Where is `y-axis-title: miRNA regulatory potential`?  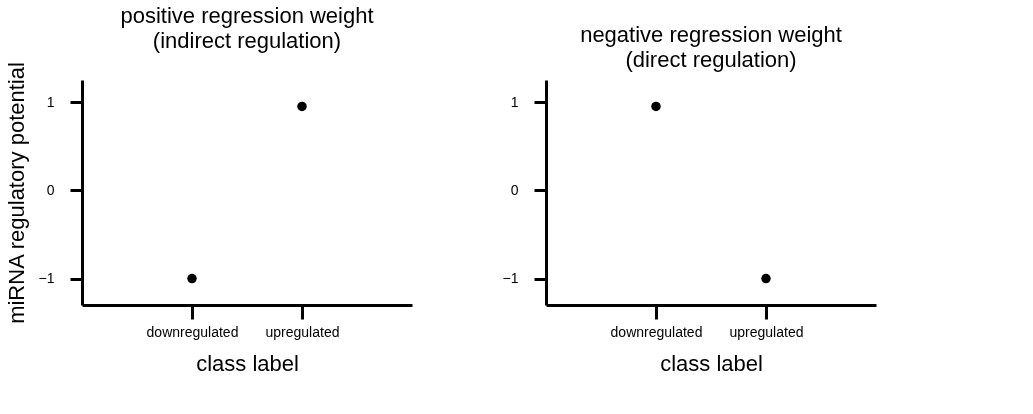 y-axis-title: miRNA regulatory potential is located at coordinates (16, 193).